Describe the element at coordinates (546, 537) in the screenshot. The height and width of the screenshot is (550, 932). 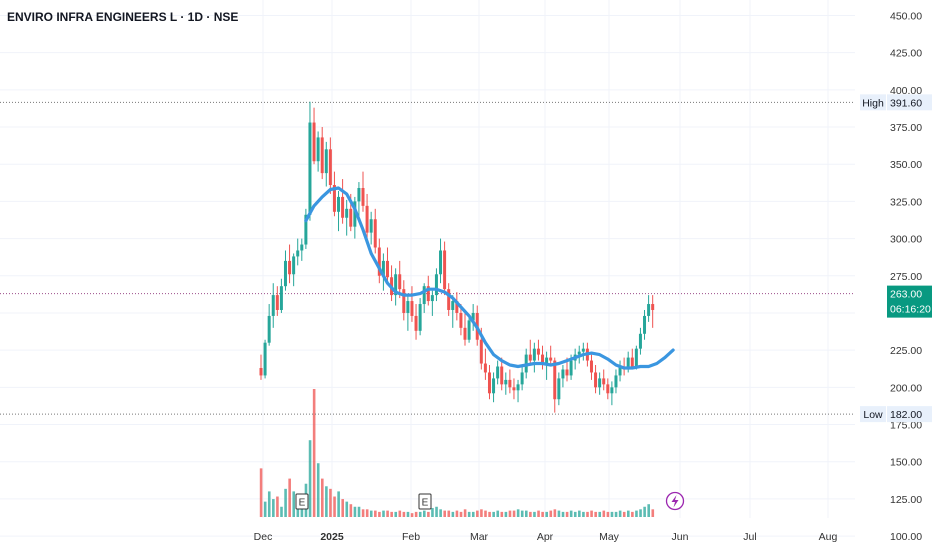
I see `time-axis: Dec 2025 Feb Mar Apr May Jun Jul Aug` at that location.